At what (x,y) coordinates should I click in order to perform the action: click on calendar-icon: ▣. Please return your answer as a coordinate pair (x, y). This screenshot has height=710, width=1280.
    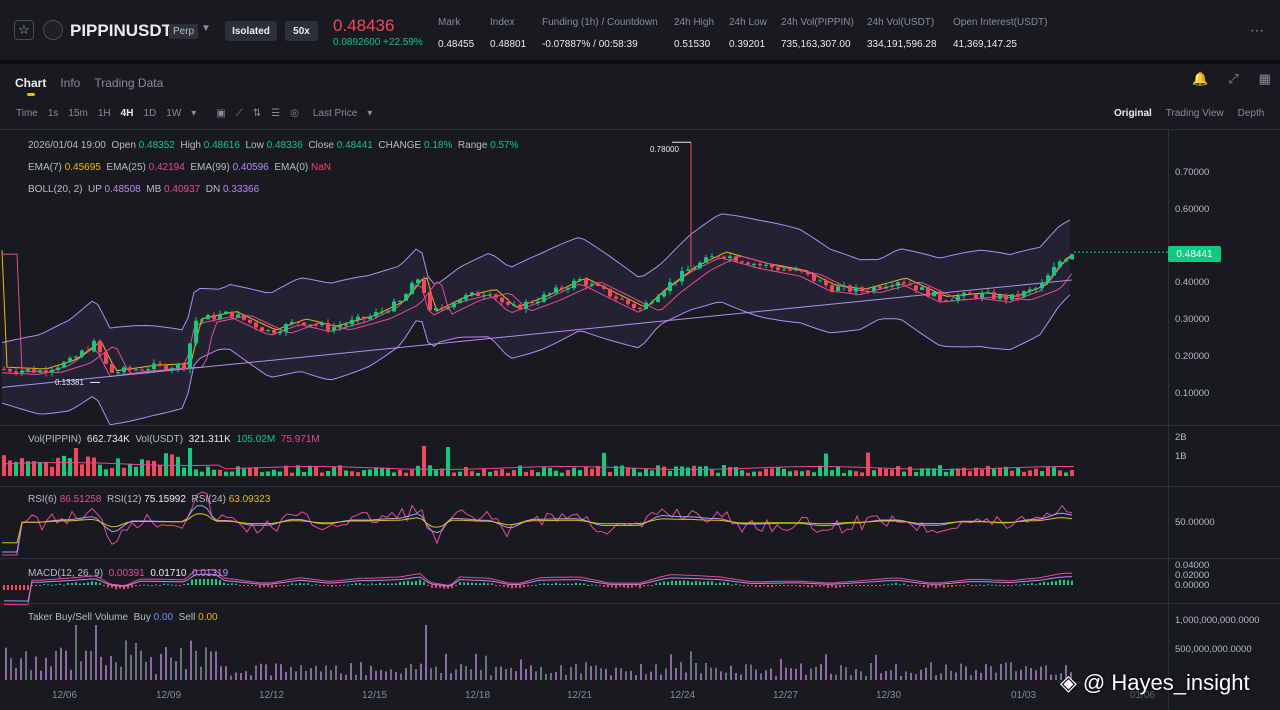
    Looking at the image, I should click on (221, 113).